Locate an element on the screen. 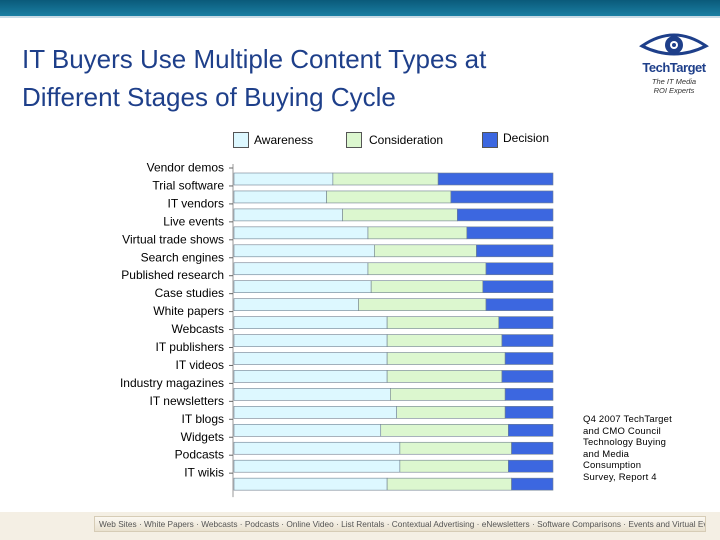 This screenshot has height=540, width=720. category-label: IT videos is located at coordinates (200, 365).